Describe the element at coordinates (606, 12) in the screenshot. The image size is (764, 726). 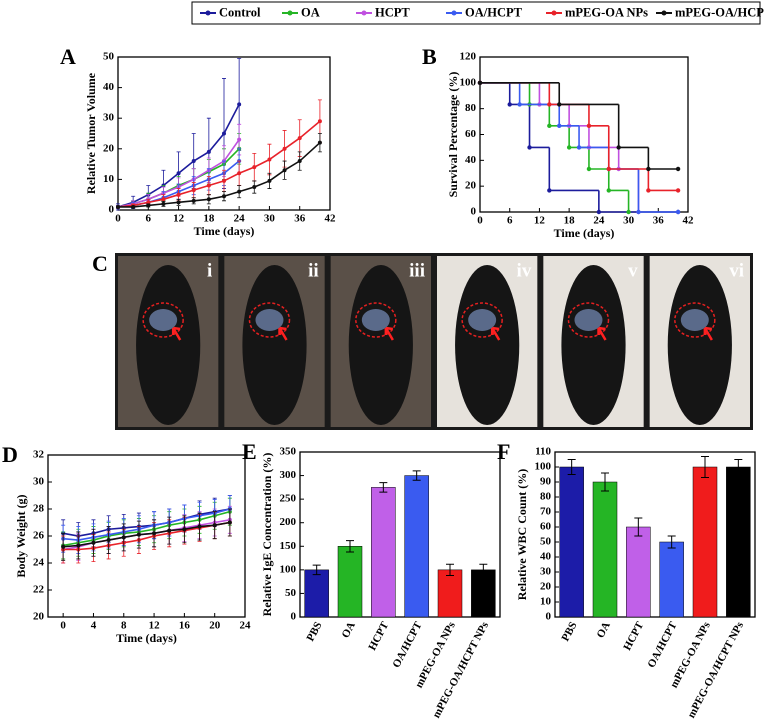
I see `legend-label: mPEG-OA NPs` at that location.